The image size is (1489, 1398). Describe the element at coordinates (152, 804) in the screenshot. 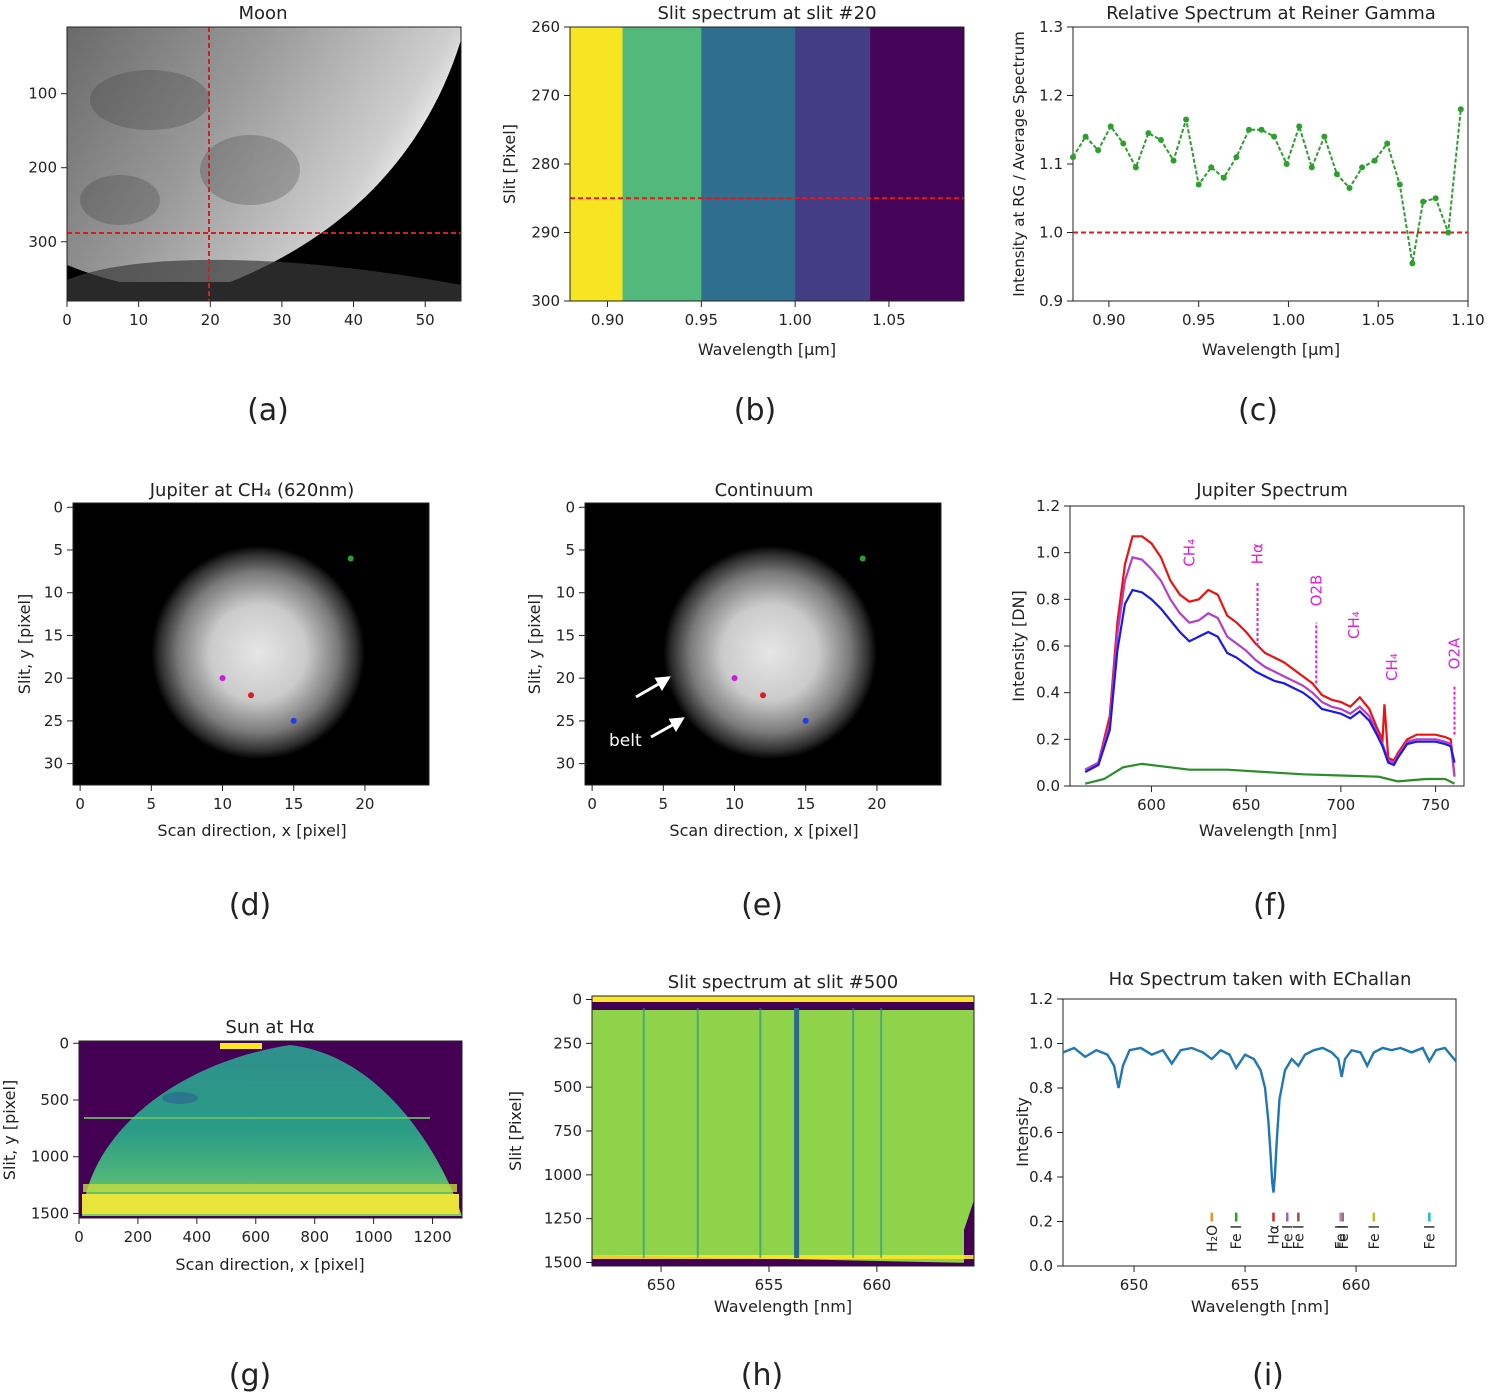

I see `x-tick-label: 5` at that location.